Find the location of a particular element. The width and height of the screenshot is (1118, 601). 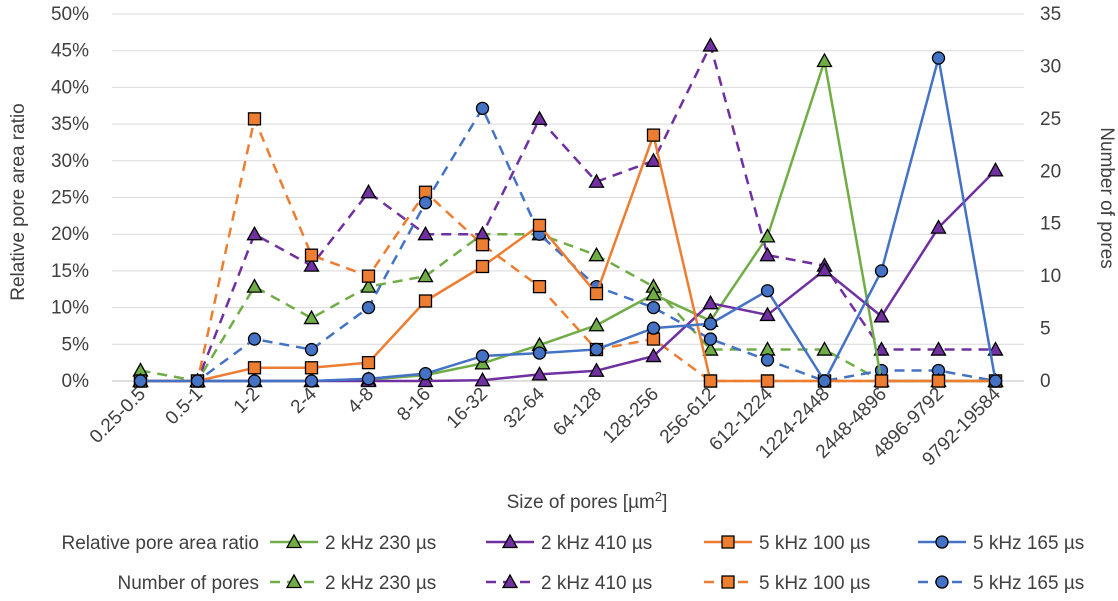

x-tick-label: 64-128 is located at coordinates (577, 412).